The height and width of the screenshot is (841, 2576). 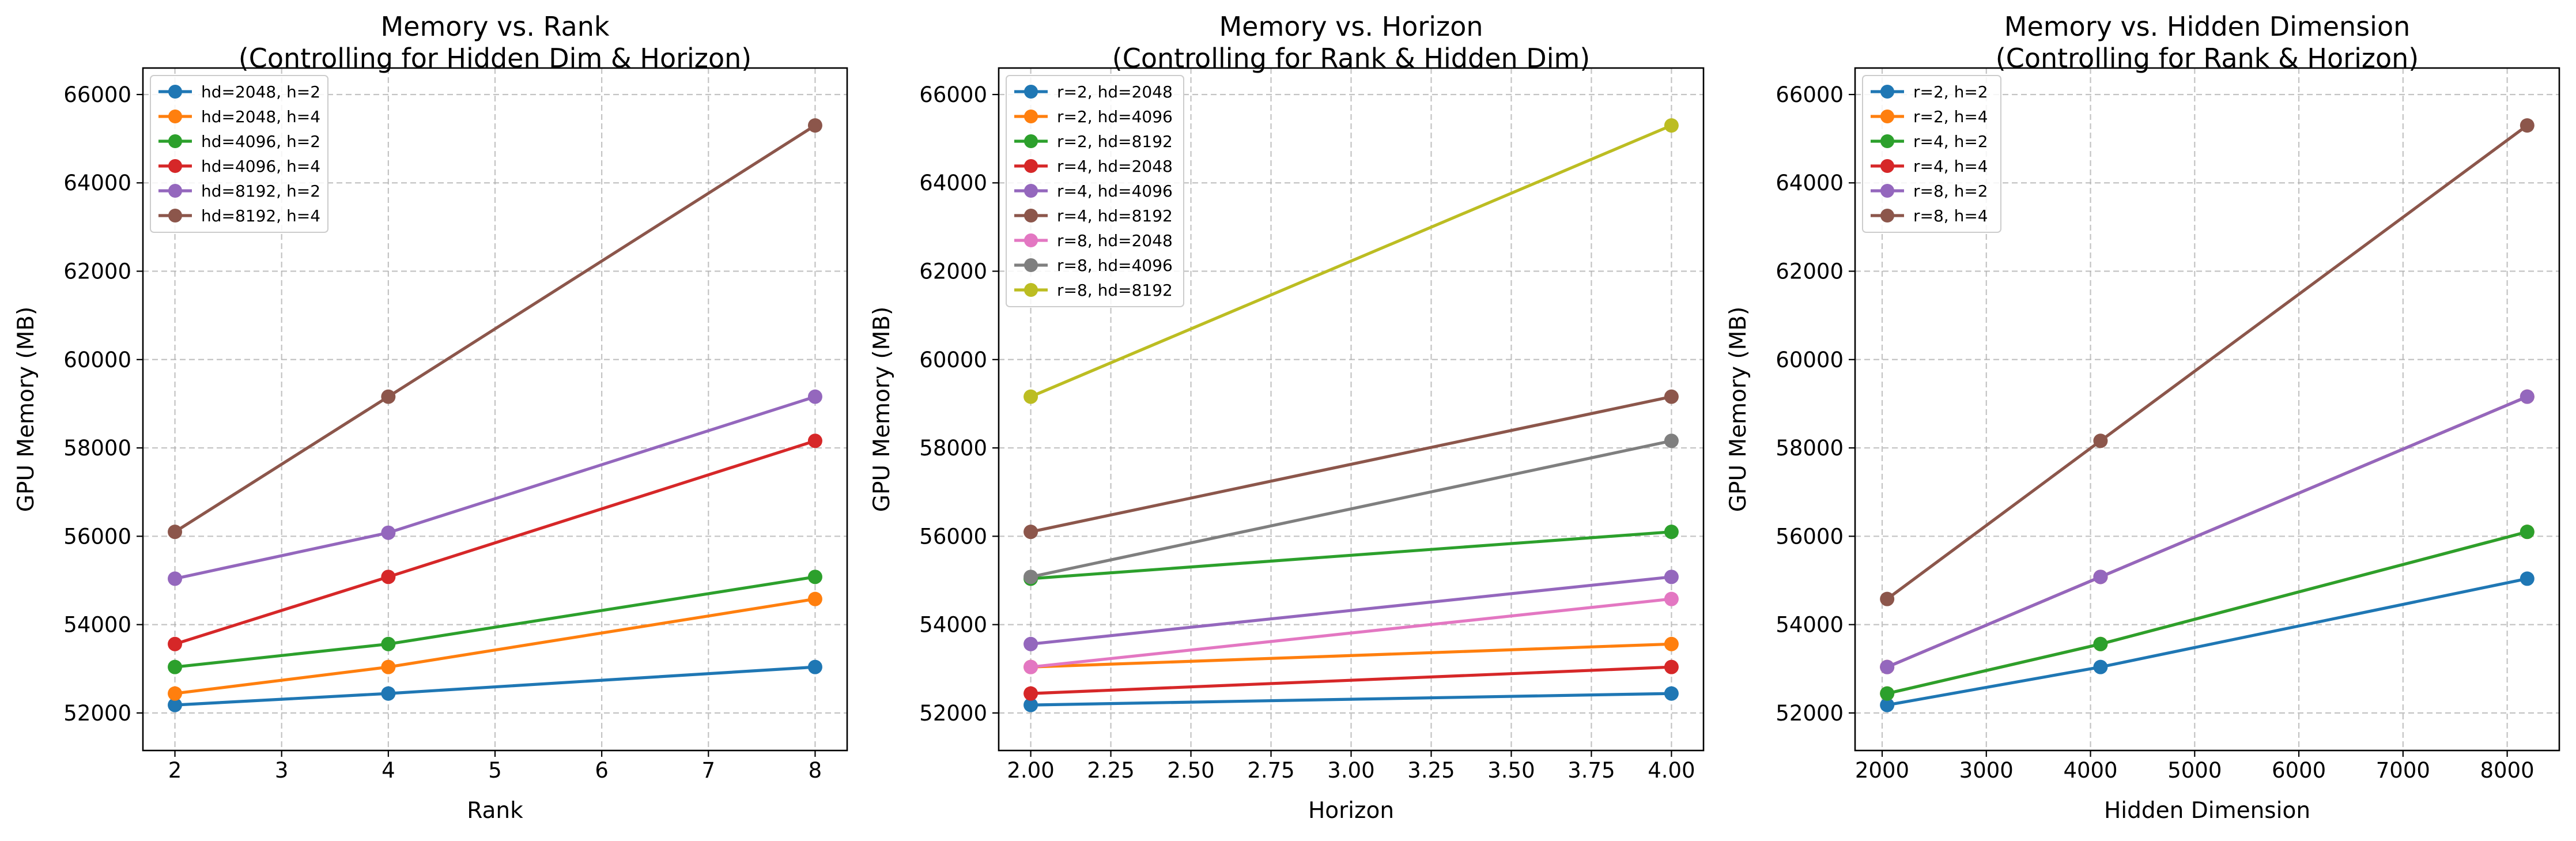 What do you see at coordinates (2194, 770) in the screenshot?
I see `x-tick-label: 5000` at bounding box center [2194, 770].